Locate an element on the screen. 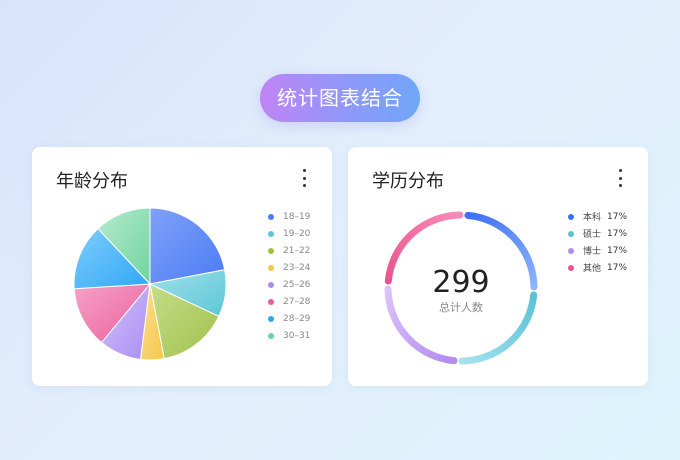 This screenshot has height=460, width=680. age-legend-item: 21–22 is located at coordinates (289, 250).